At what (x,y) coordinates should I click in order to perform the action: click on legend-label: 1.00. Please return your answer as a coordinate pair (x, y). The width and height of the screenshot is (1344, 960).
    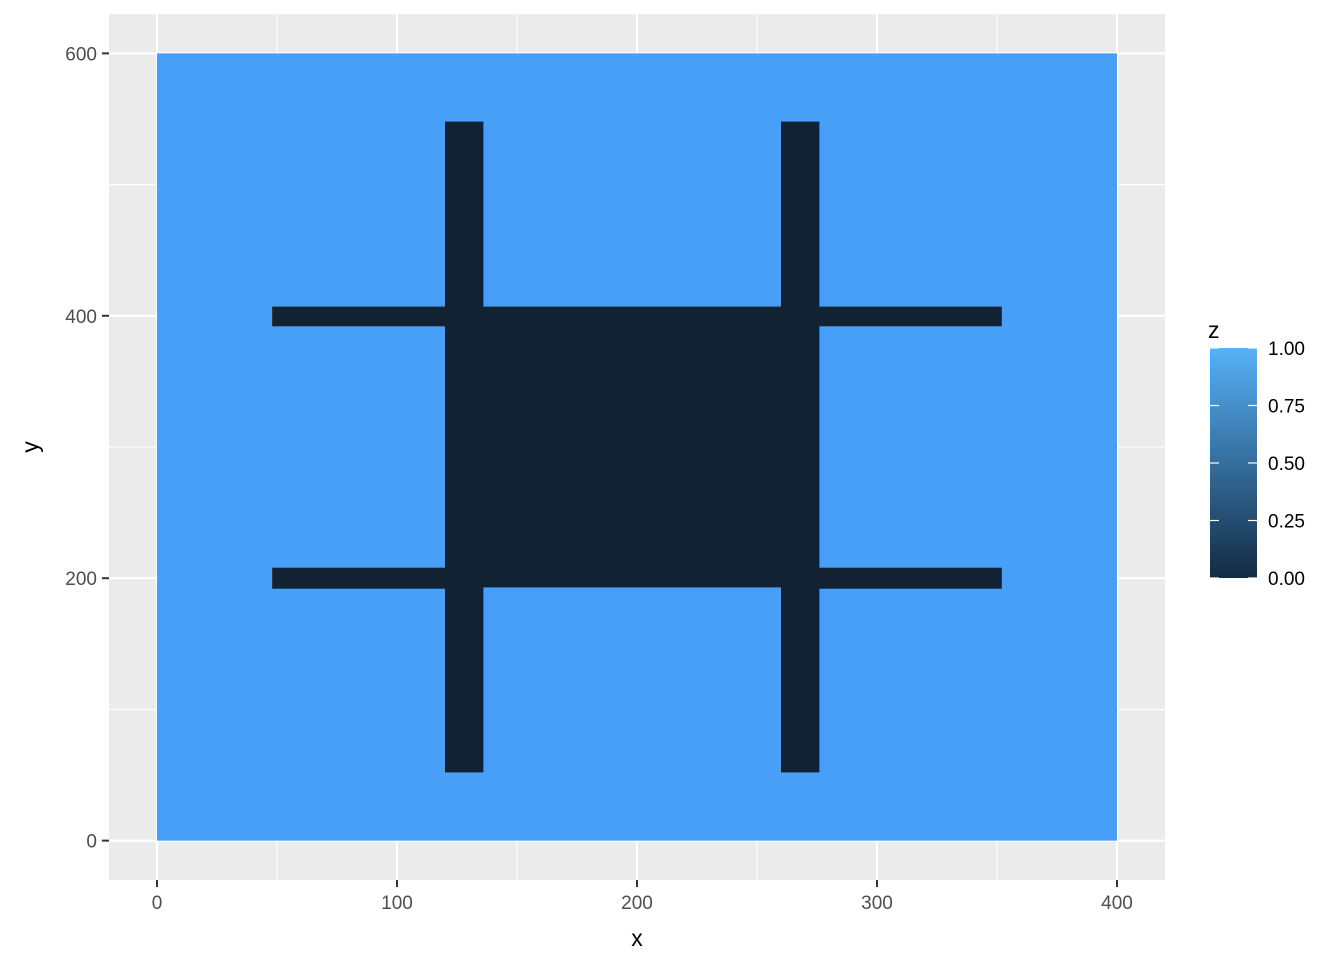
    Looking at the image, I should click on (1286, 349).